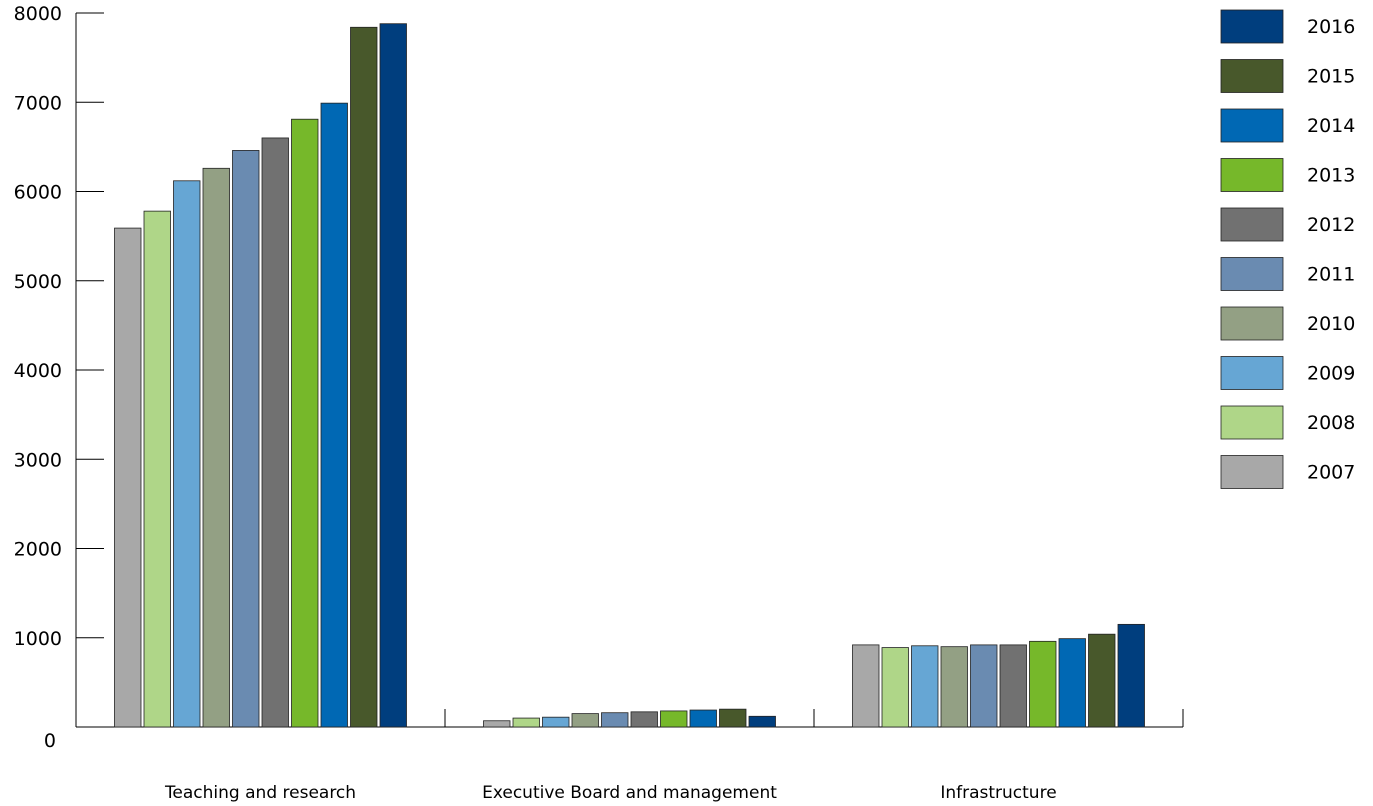  Describe the element at coordinates (1252, 175) in the screenshot. I see `legend-swatch-2013` at that location.